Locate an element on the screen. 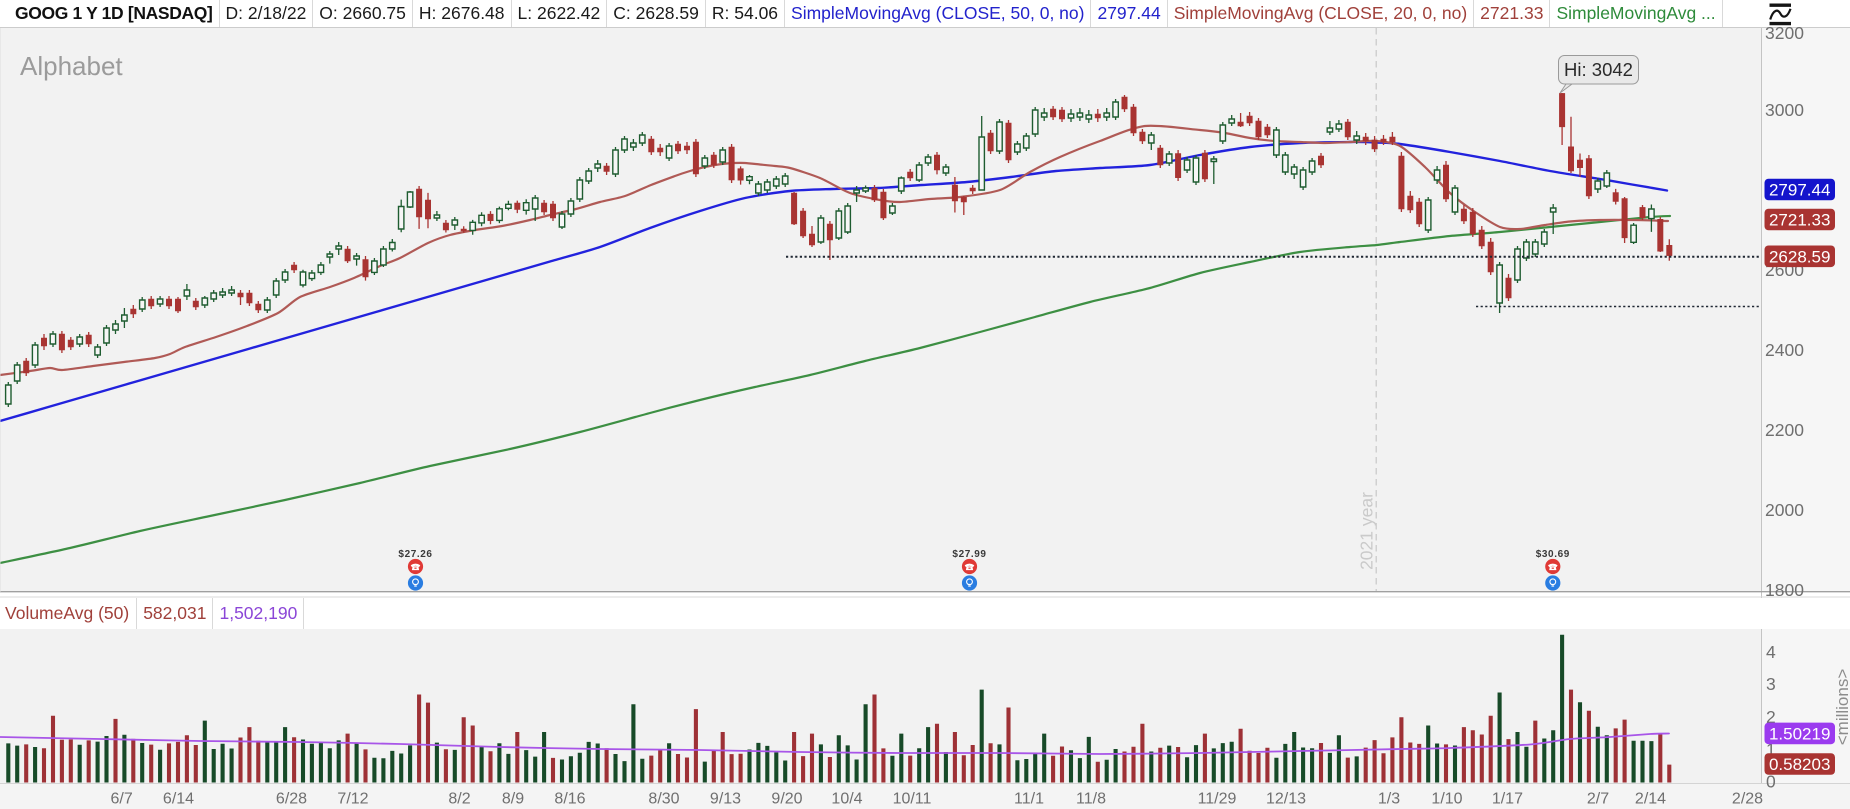 The image size is (1850, 809). svg-text: 1800 is located at coordinates (1784, 590).